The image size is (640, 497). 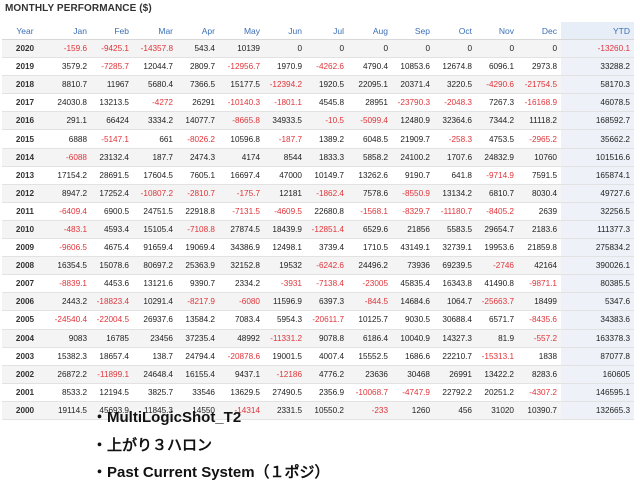 What do you see at coordinates (327, 103) in the screenshot?
I see `month-value-cell: 4545.8` at bounding box center [327, 103].